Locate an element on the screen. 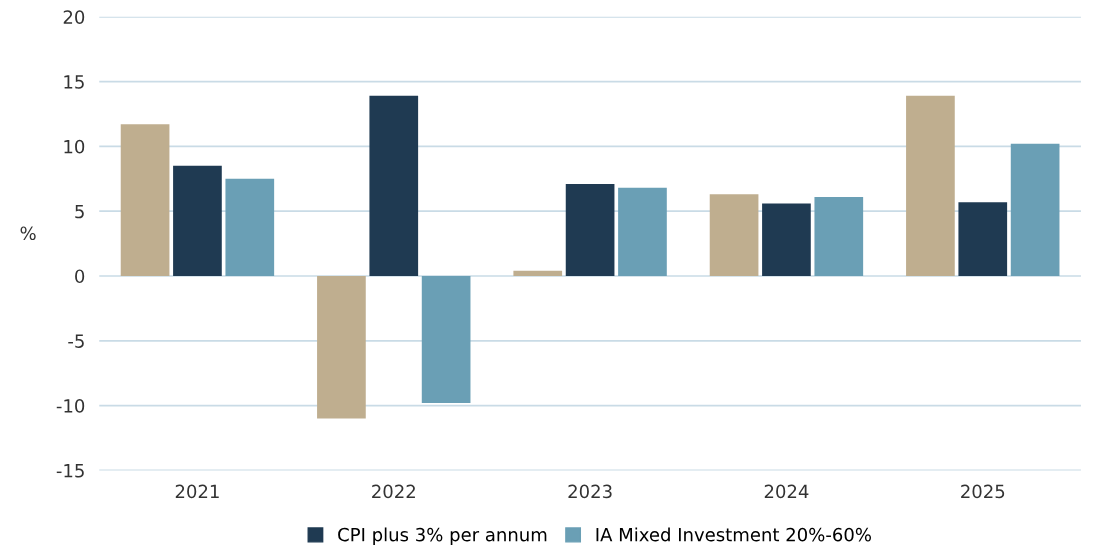 The image size is (1103, 560). x-tick-label: 2022 is located at coordinates (393, 491).